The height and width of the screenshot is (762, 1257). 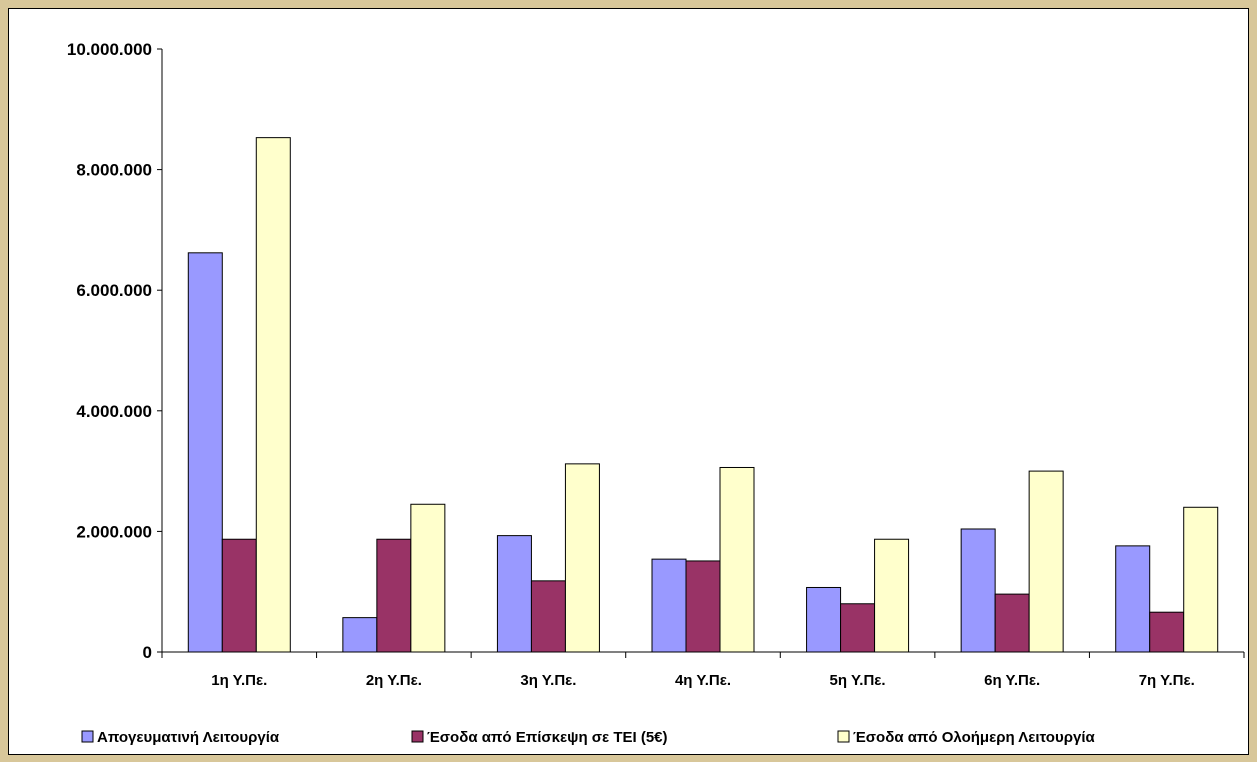 I want to click on x-tick-label: 1η Υ.Πε., so click(x=239, y=680).